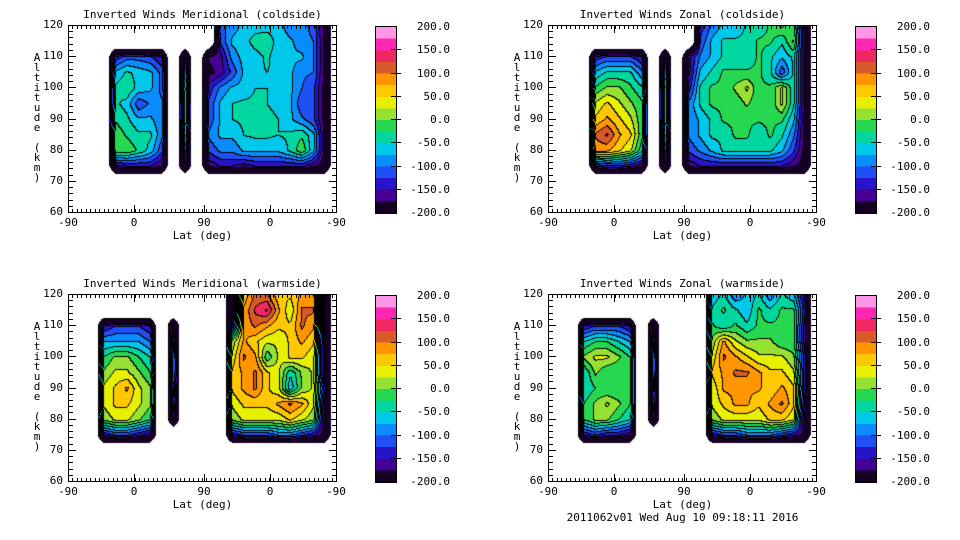 This screenshot has width=960, height=540. I want to click on colorbar-label: 50.0, so click(437, 365).